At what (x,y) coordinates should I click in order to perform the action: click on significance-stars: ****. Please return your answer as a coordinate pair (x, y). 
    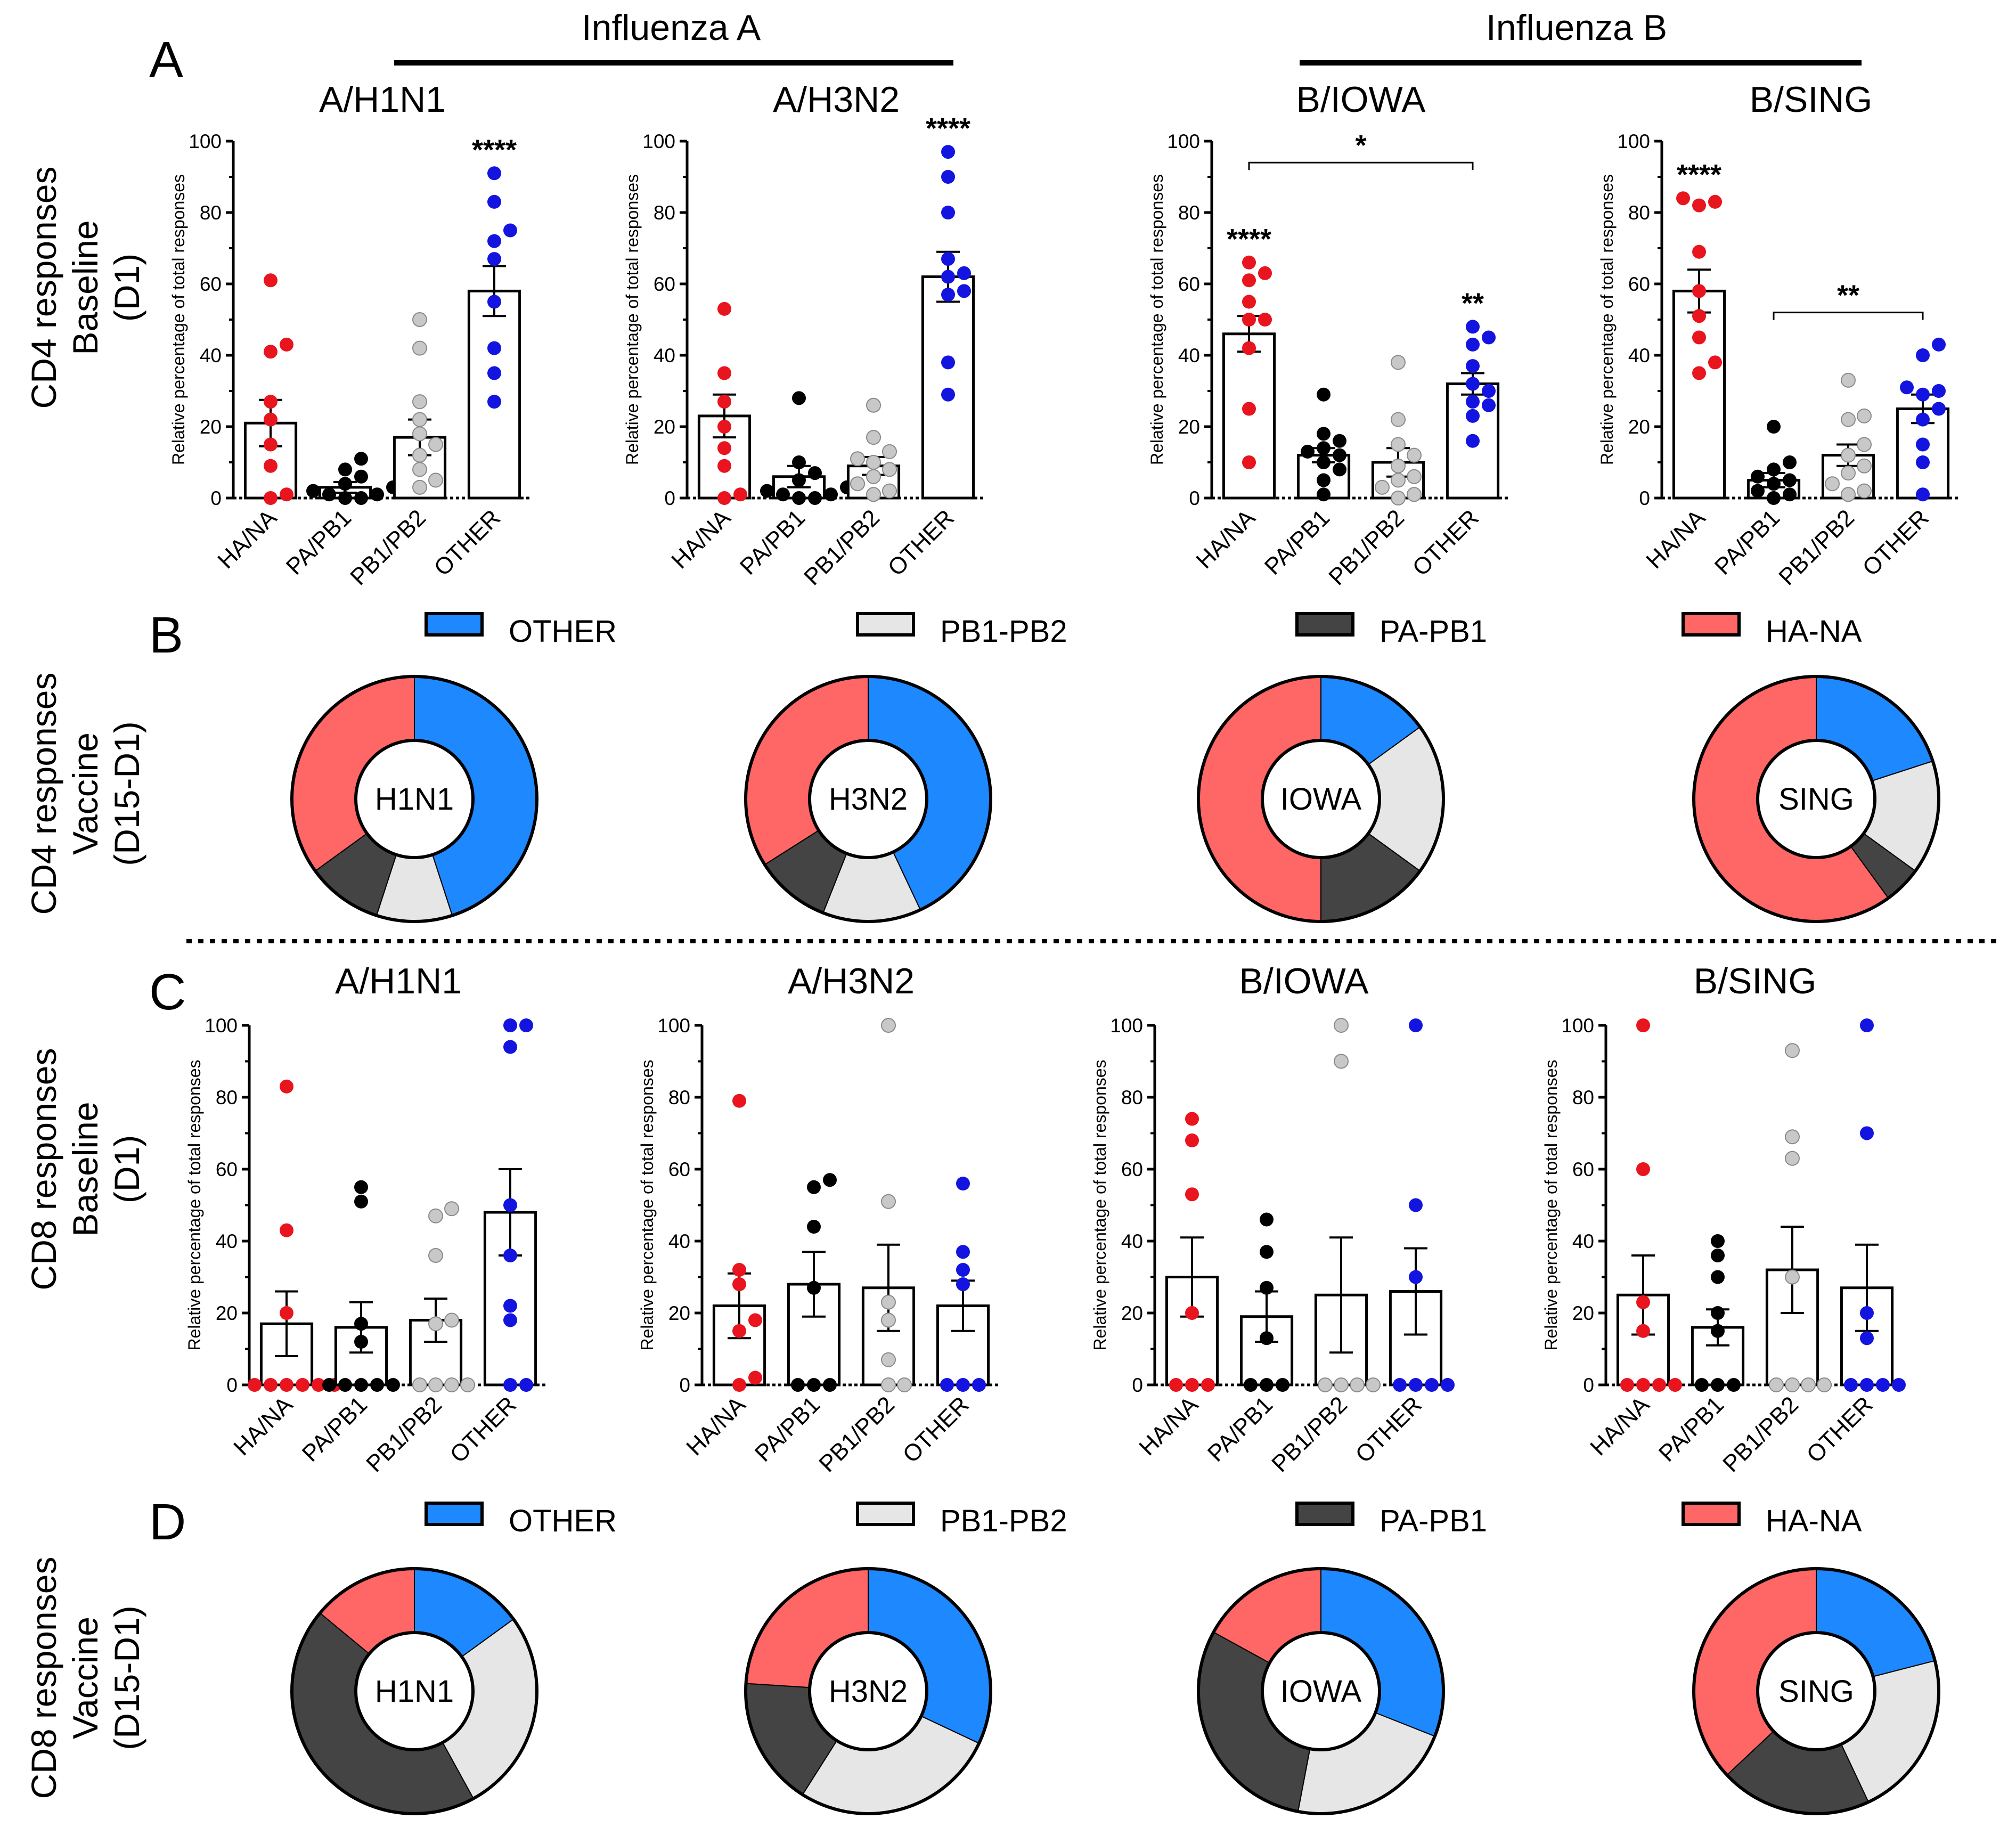
    Looking at the image, I should click on (1249, 239).